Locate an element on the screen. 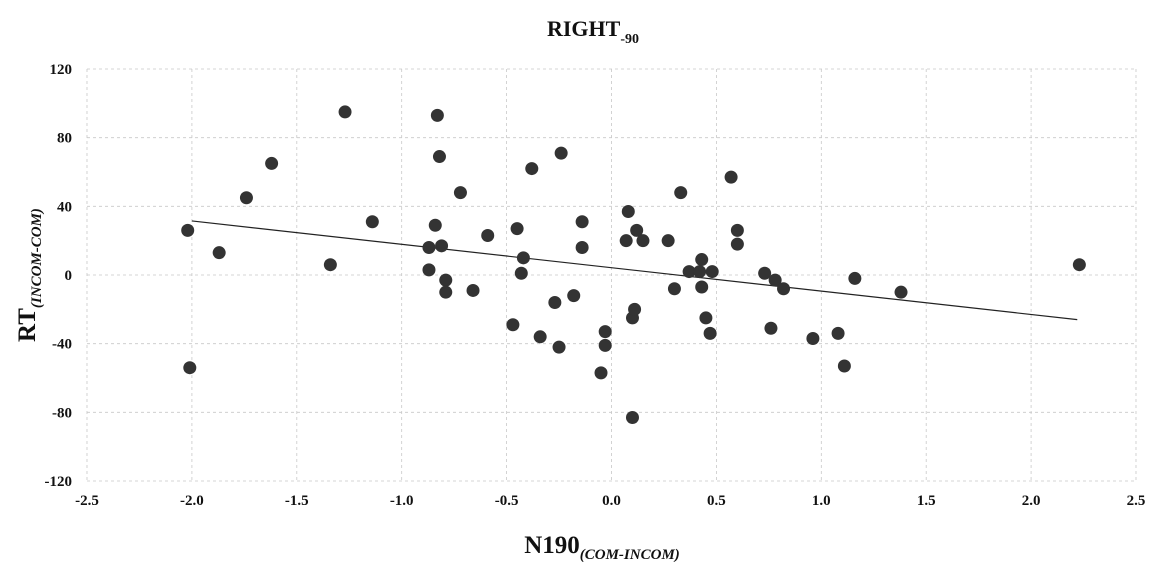 The image size is (1149, 562). x-tick-label: 0.5 is located at coordinates (716, 501).